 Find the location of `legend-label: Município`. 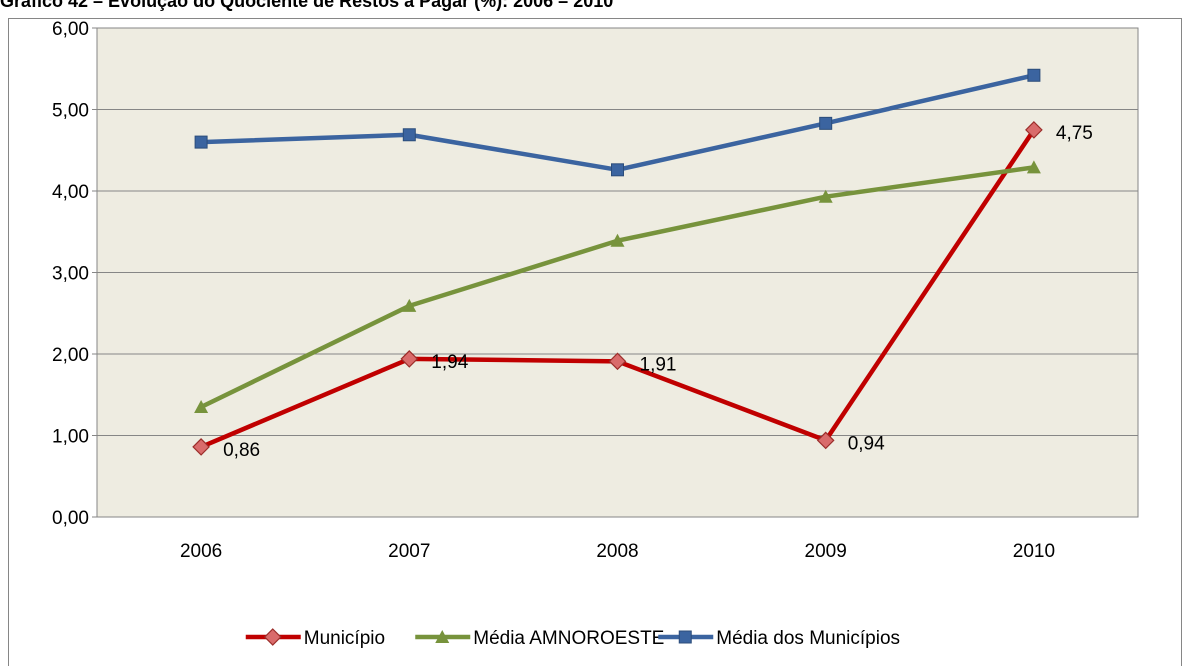

legend-label: Município is located at coordinates (344, 638).